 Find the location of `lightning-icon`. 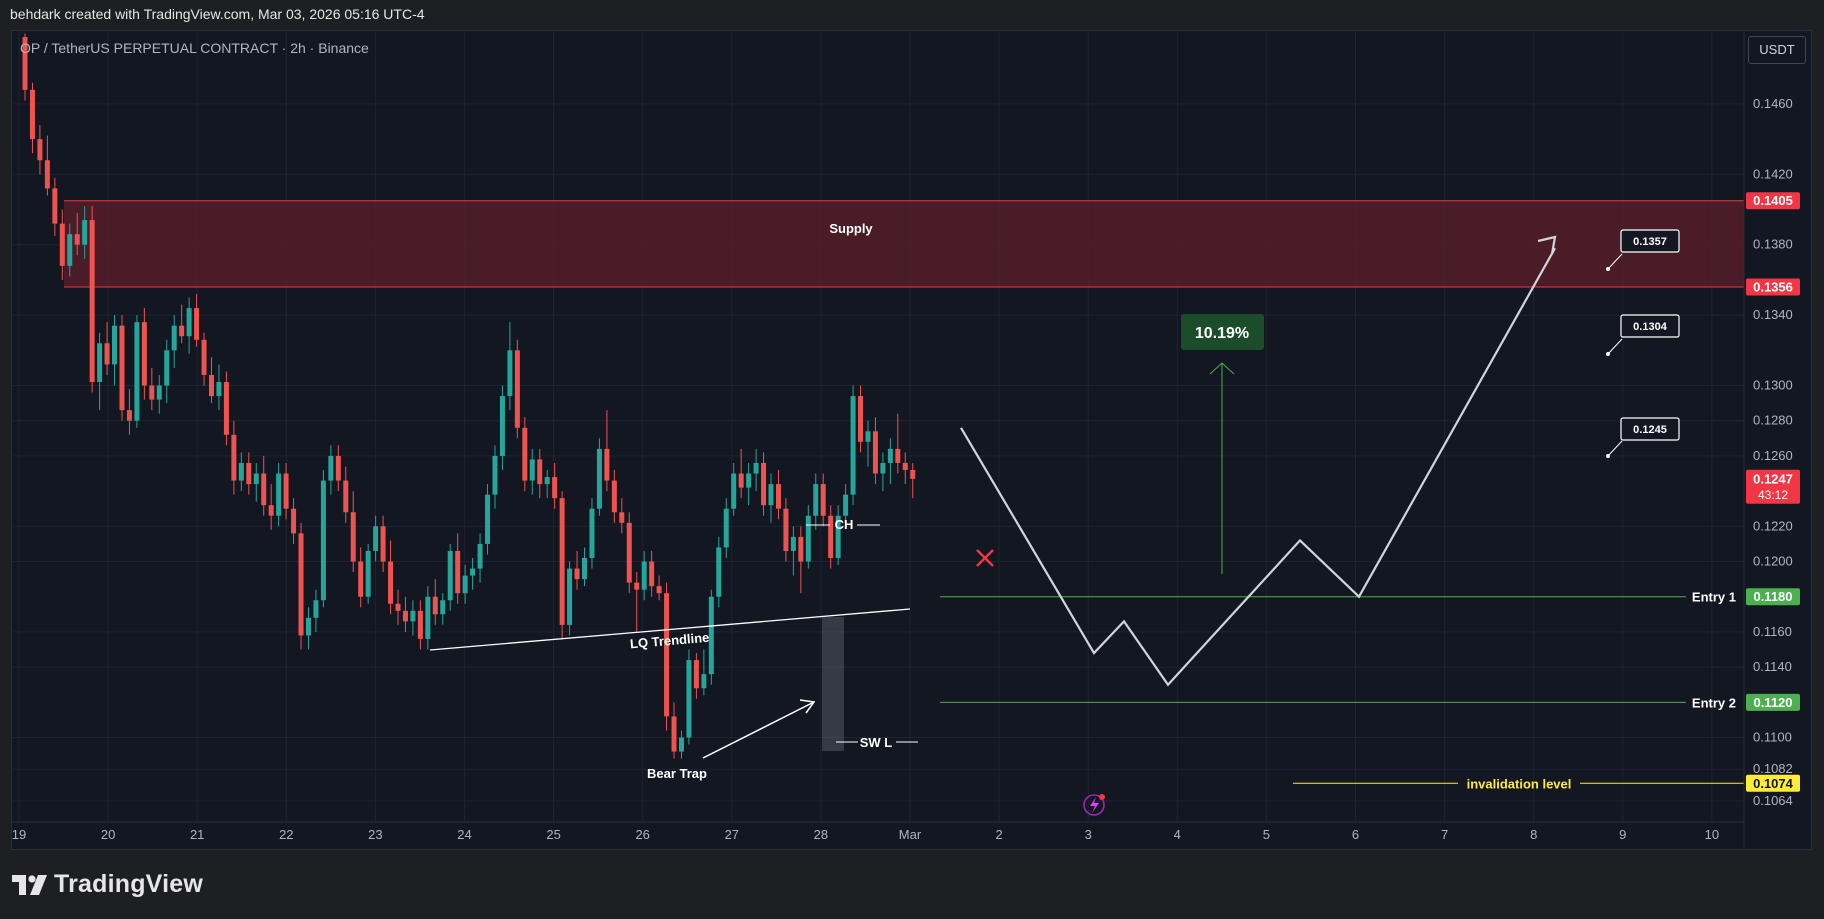

lightning-icon is located at coordinates (1094, 805).